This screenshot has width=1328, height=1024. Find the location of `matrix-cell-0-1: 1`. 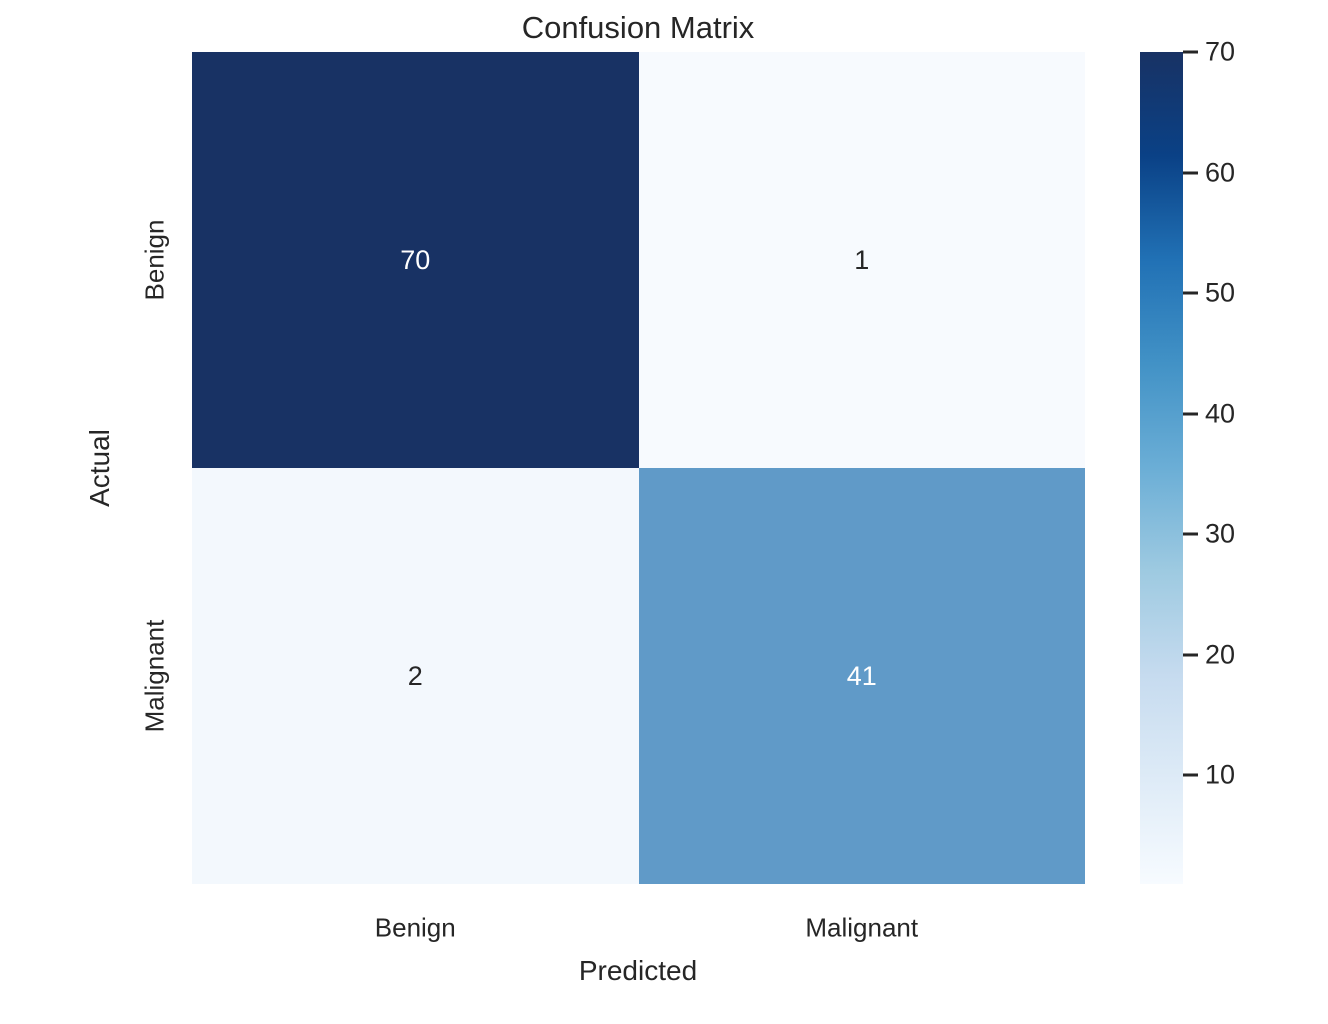

matrix-cell-0-1: 1 is located at coordinates (861, 260).